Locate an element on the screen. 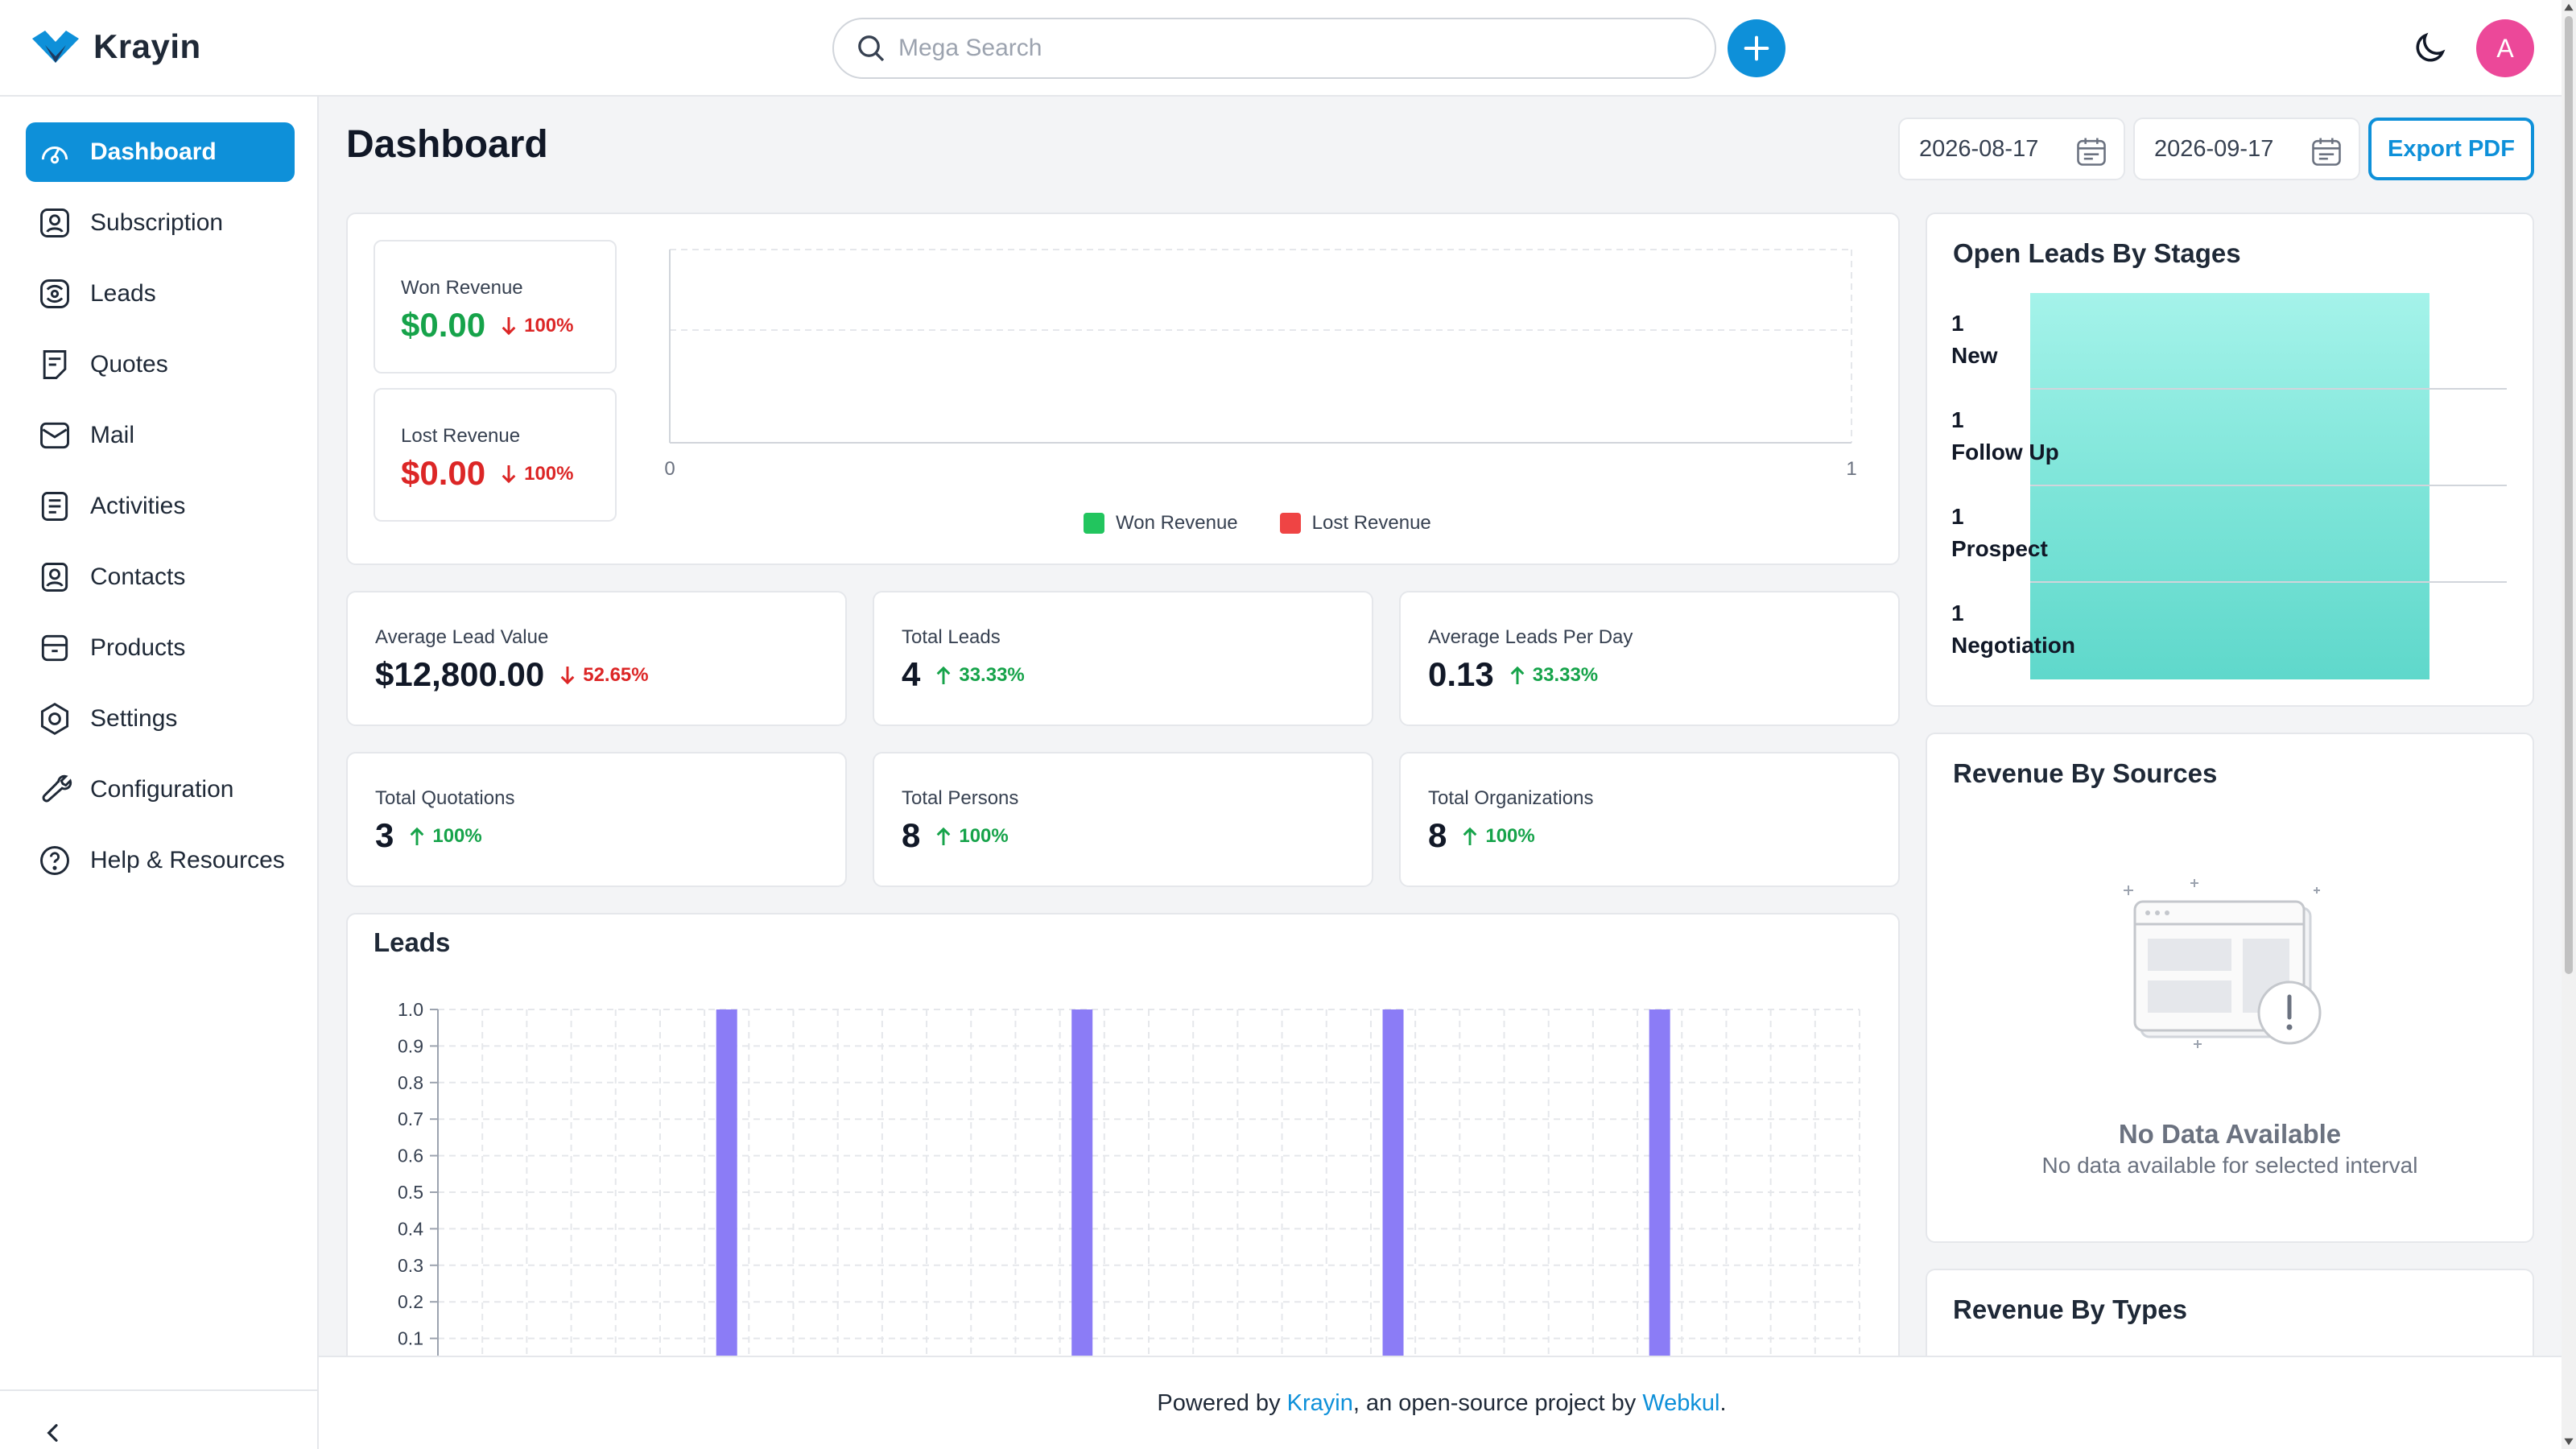  stat-change: 52.65% is located at coordinates (616, 675).